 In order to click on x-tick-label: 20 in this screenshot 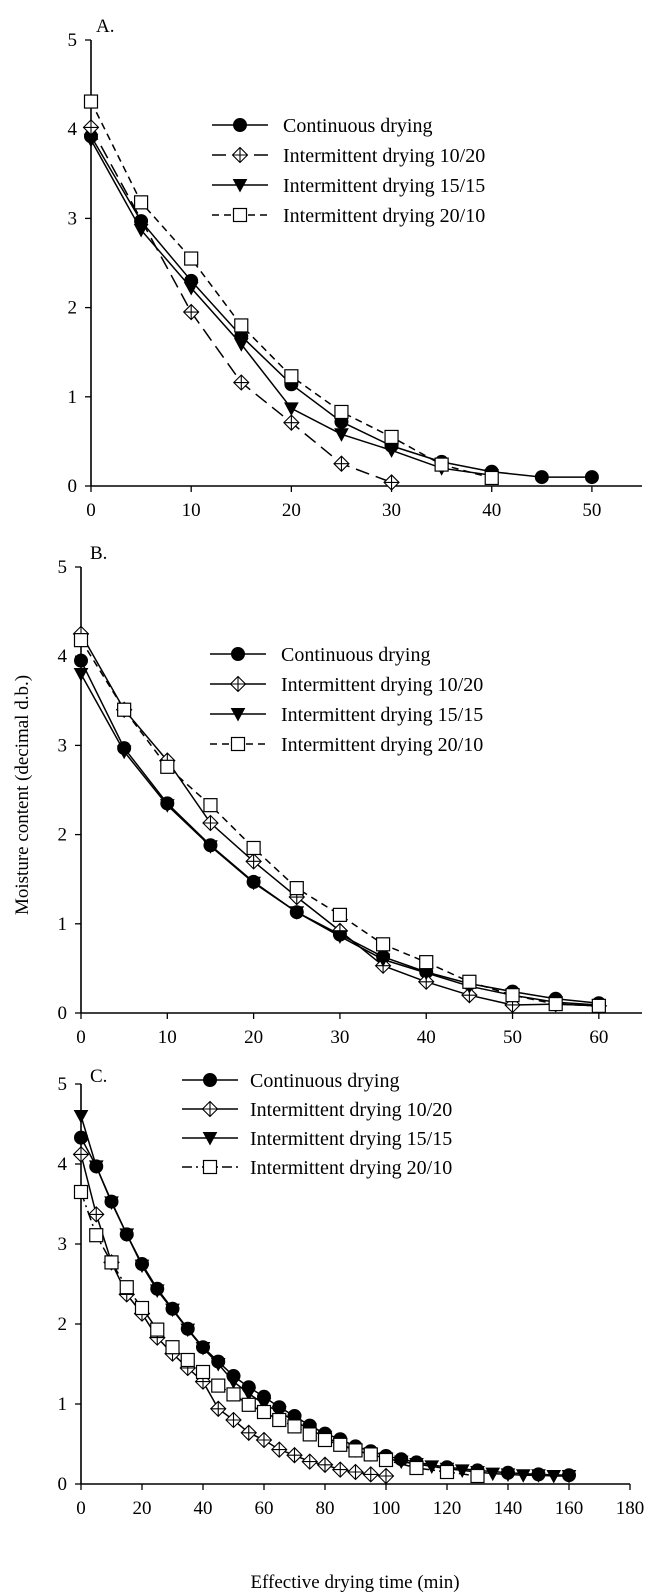, I will do `click(291, 510)`.